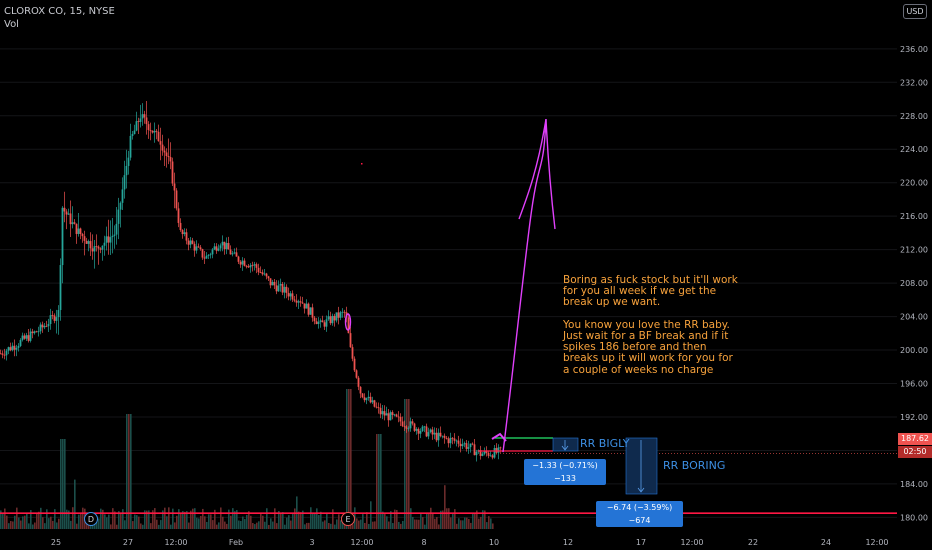 The height and width of the screenshot is (550, 932). What do you see at coordinates (348, 519) in the screenshot?
I see `event-marker-e: E` at bounding box center [348, 519].